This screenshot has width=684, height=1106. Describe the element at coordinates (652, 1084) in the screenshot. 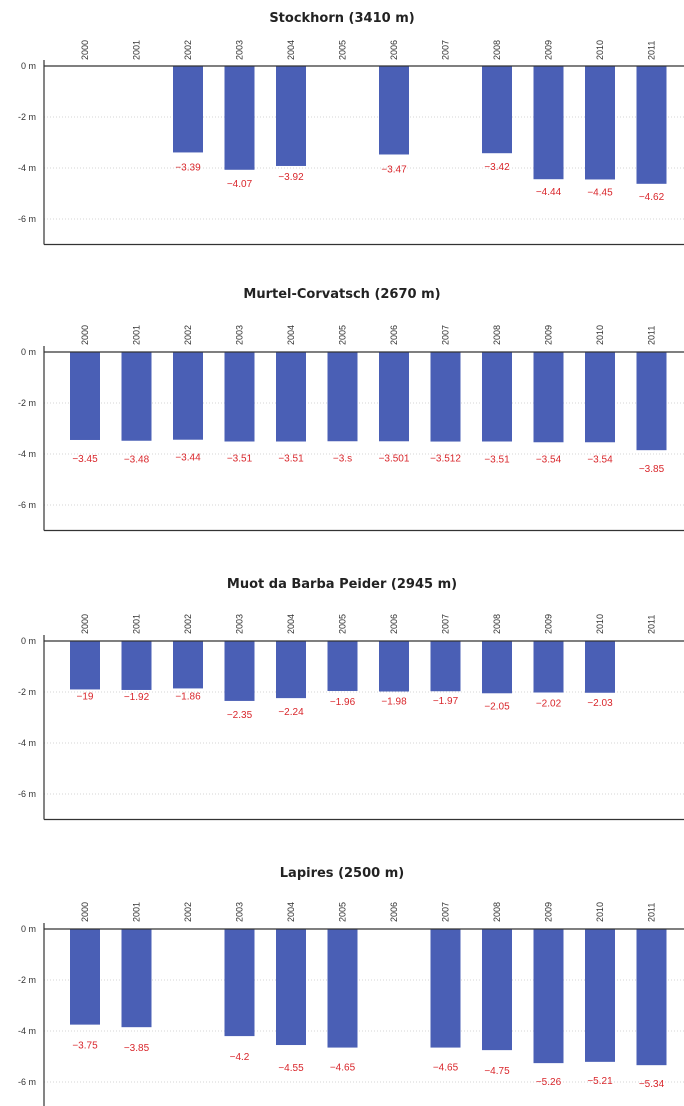

I see `data-label: −5.34` at that location.